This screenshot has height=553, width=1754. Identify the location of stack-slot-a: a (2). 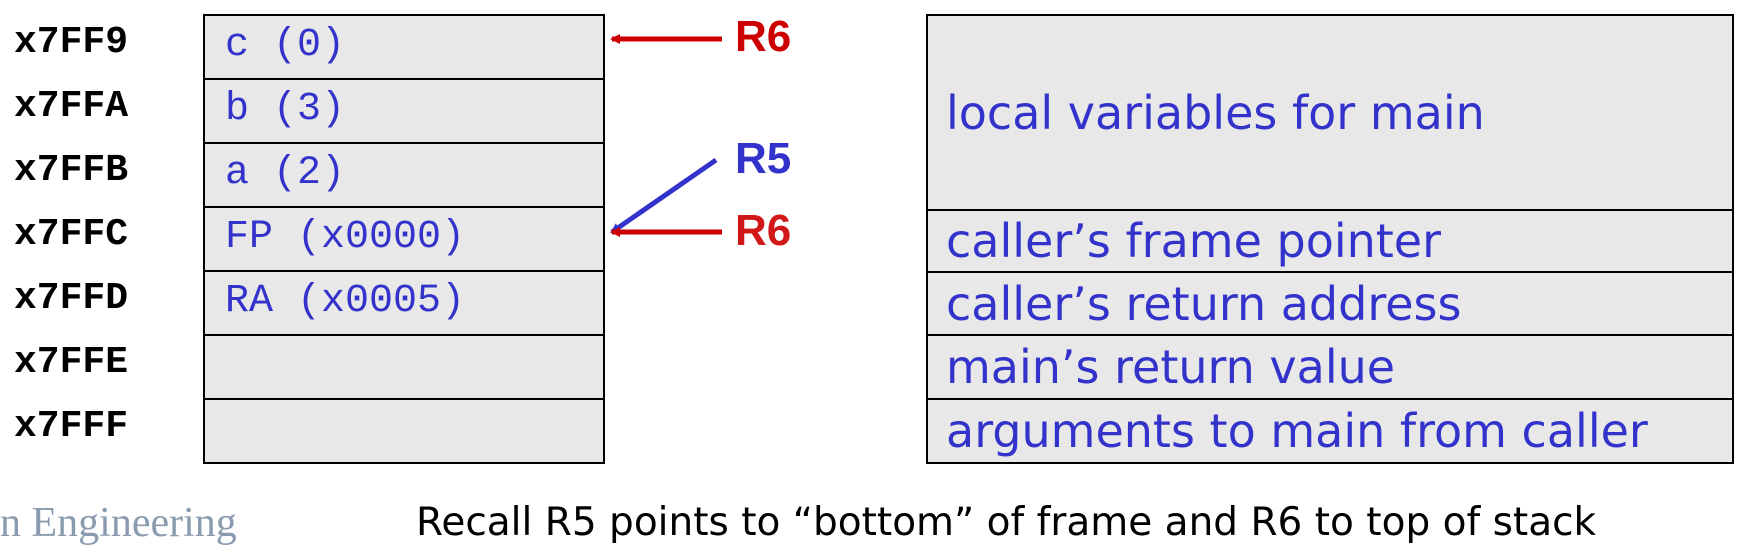
(404, 176).